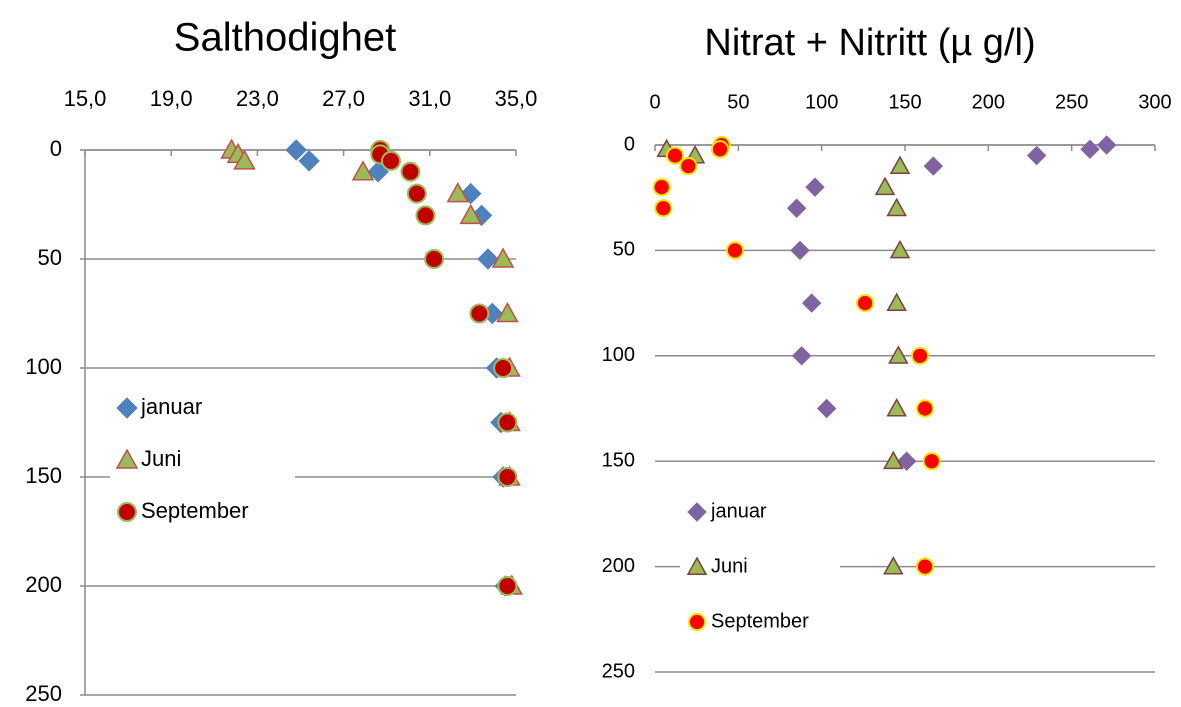 This screenshot has width=1181, height=707. Describe the element at coordinates (738, 102) in the screenshot. I see `x-tick-label: 50` at that location.